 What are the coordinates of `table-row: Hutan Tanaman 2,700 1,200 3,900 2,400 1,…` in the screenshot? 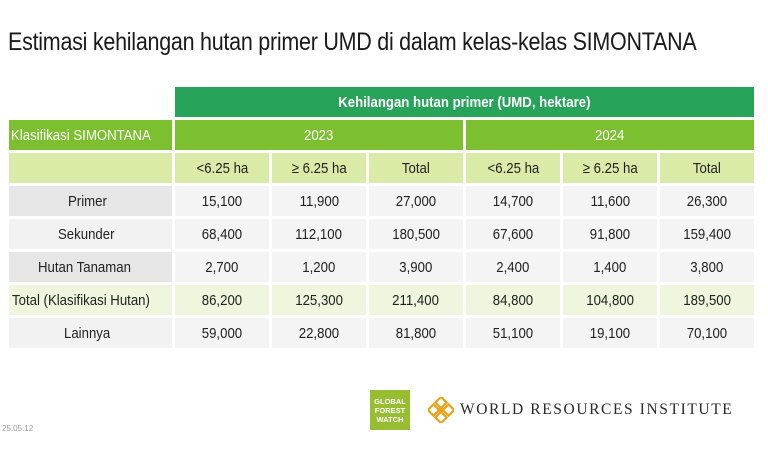 It's located at (381, 267).